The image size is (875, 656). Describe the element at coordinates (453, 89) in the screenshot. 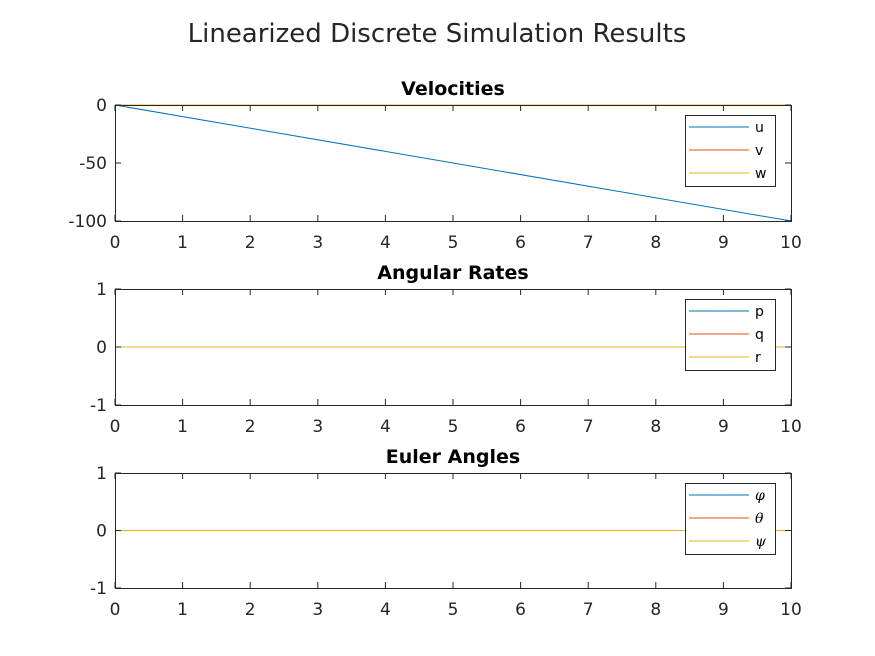

I see `axes-title: Velocities` at that location.